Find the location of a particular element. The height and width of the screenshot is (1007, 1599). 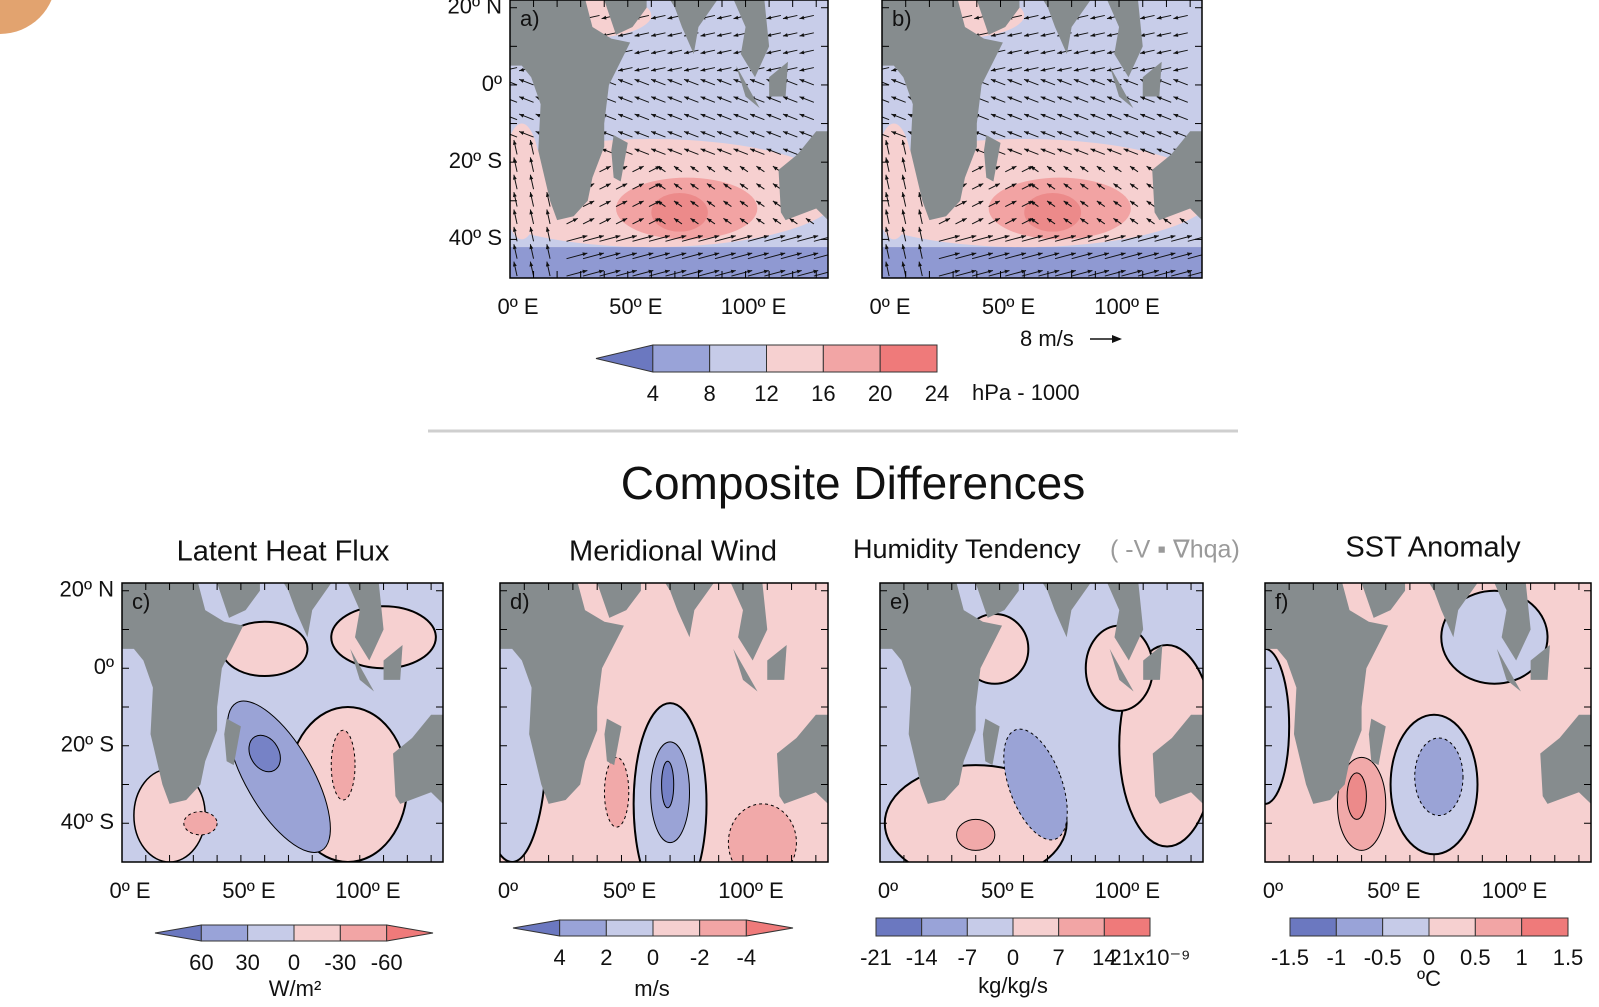

colorbar-tick-label: -60 is located at coordinates (387, 962).